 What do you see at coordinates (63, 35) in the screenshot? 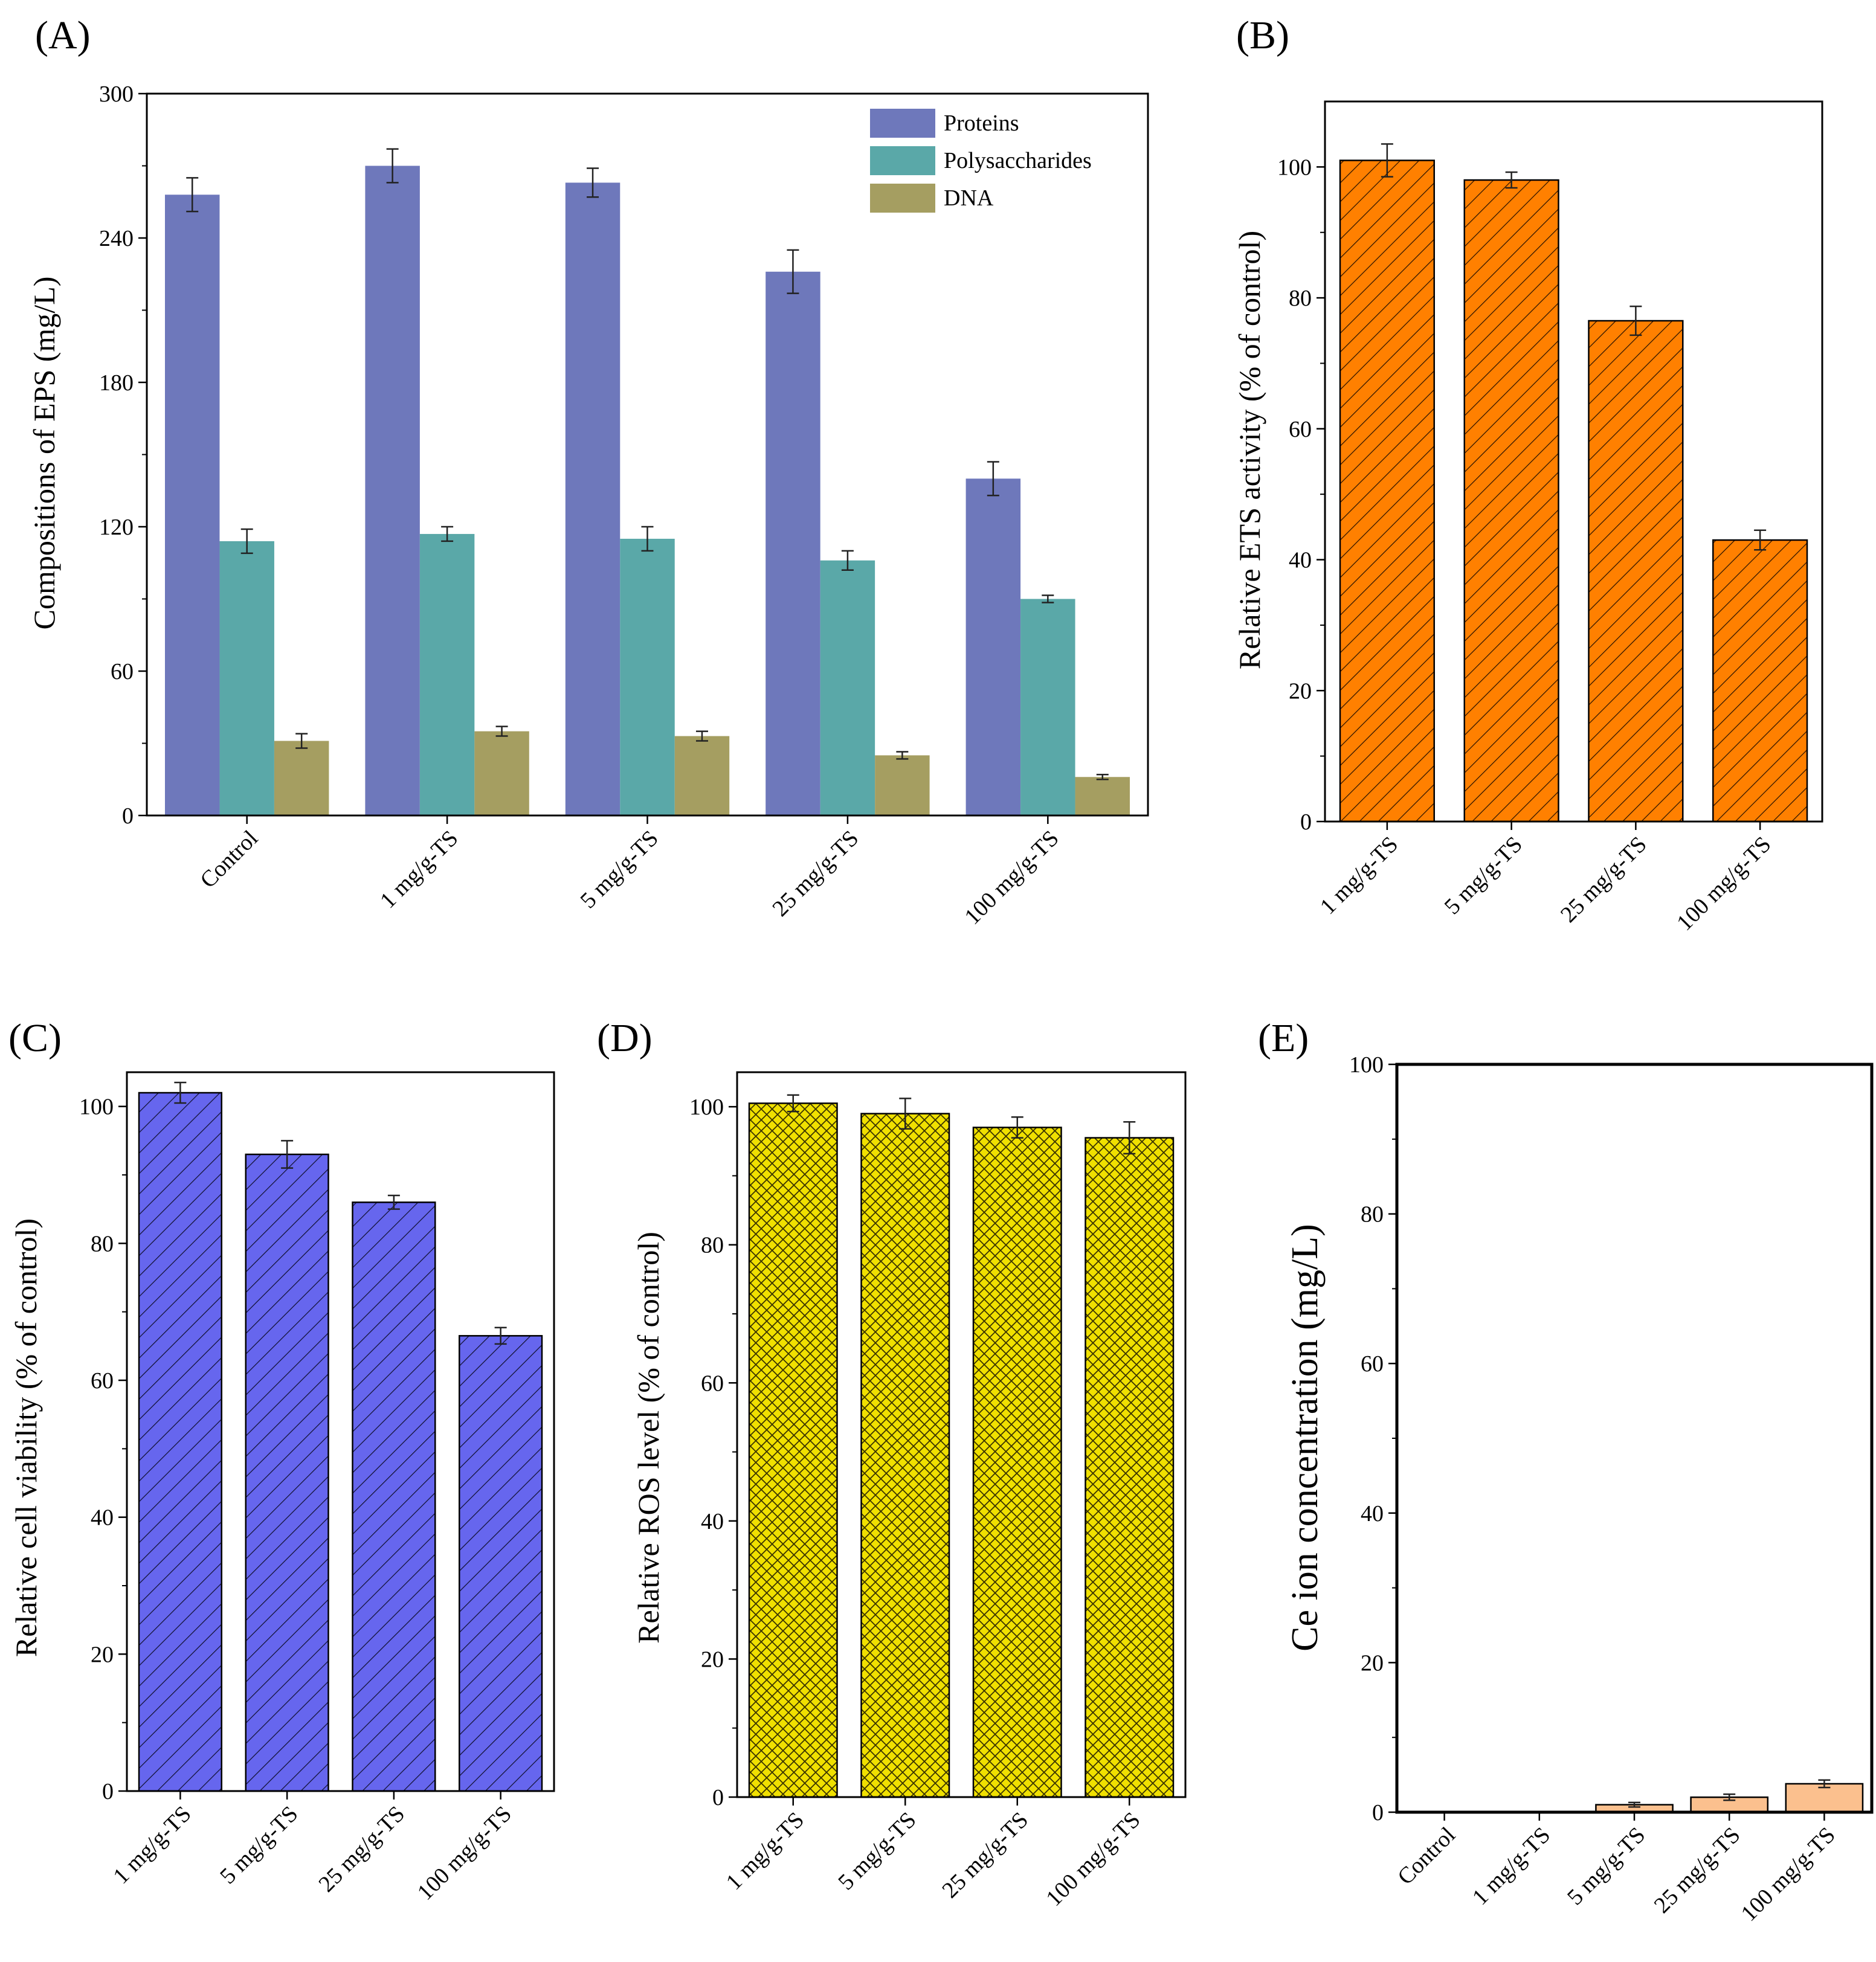
I see `panel-label: (A)` at bounding box center [63, 35].